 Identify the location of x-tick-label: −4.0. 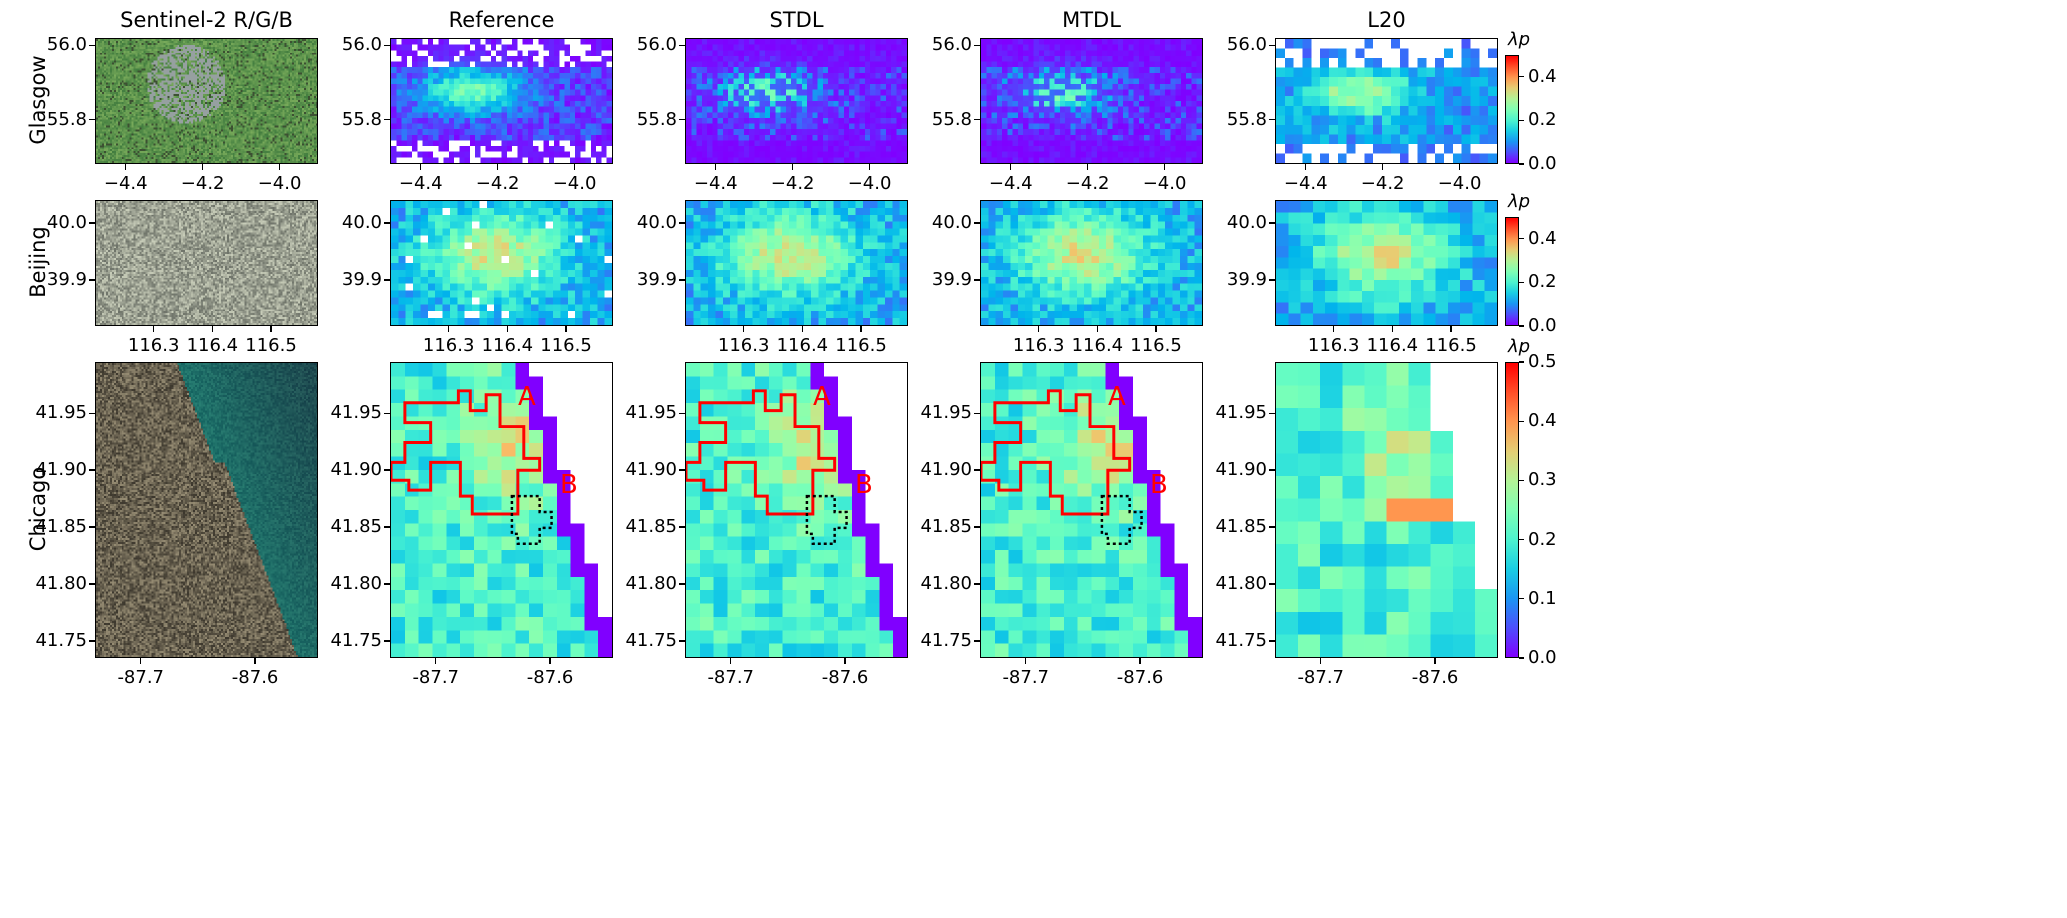
(869, 183).